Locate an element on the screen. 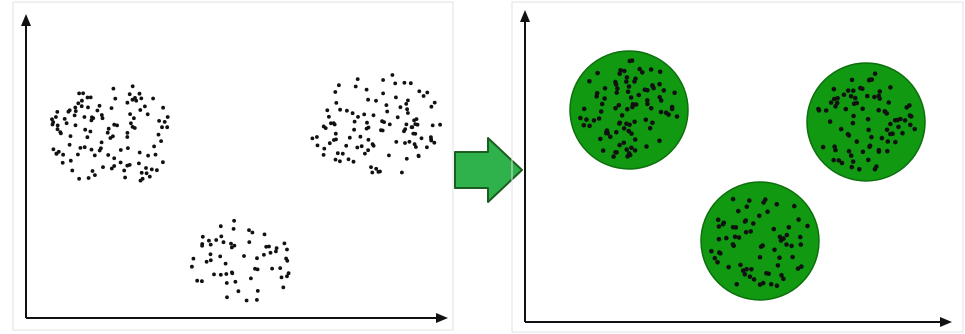 The height and width of the screenshot is (334, 965). cluster-region is located at coordinates (866, 122).